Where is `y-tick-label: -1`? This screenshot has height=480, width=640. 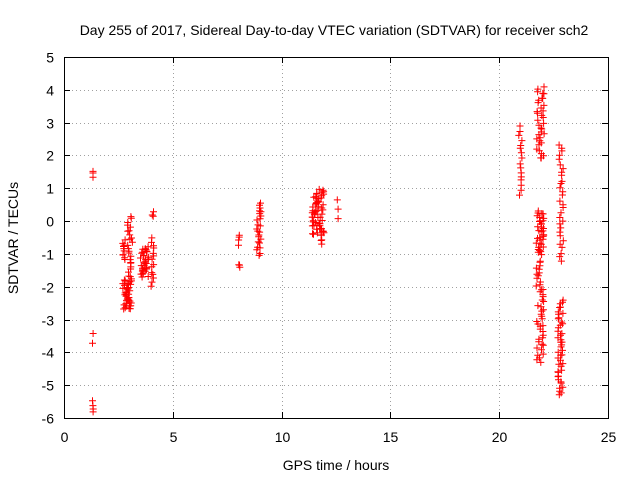
y-tick-label: -1 is located at coordinates (48, 255).